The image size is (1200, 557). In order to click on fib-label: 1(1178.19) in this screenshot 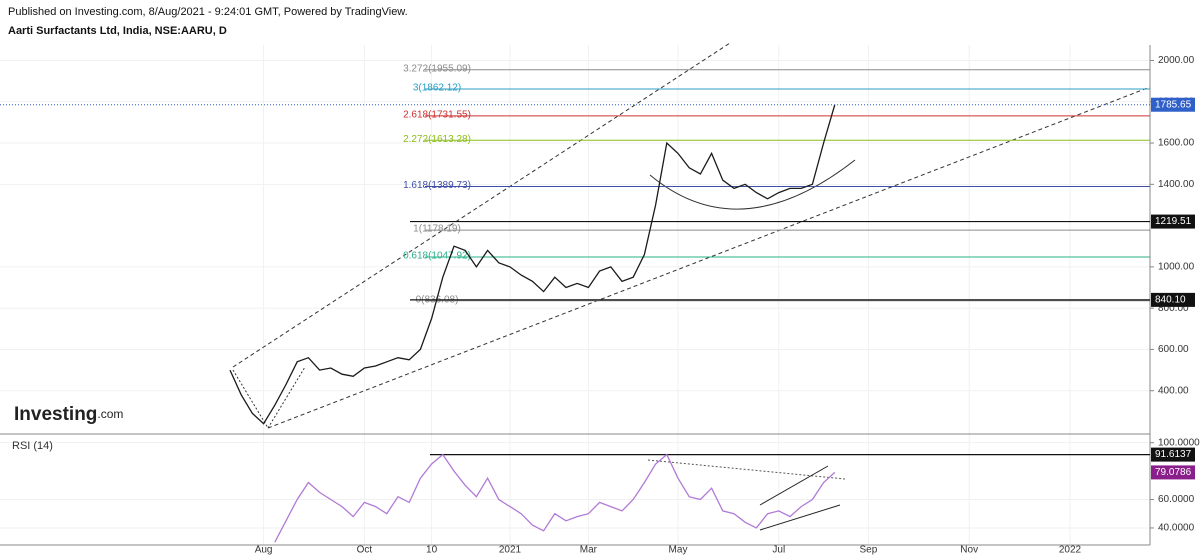, I will do `click(437, 229)`.